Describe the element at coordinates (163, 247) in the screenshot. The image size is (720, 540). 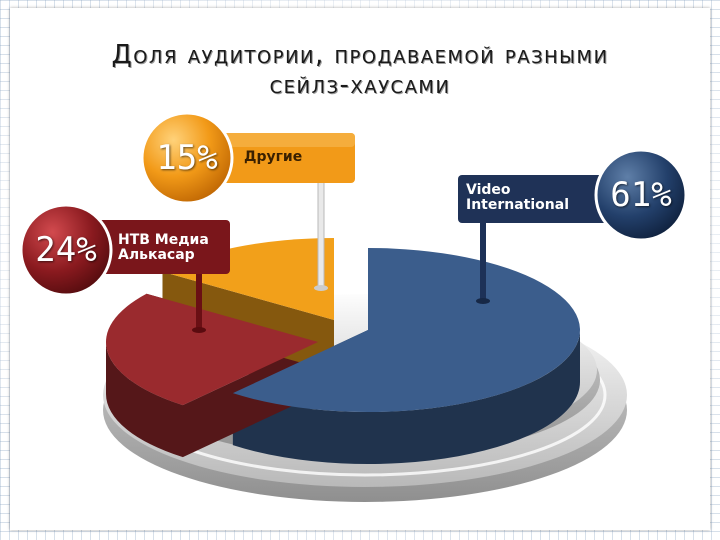
I see `label-ntv: НТВ Медиа Алькасар` at that location.